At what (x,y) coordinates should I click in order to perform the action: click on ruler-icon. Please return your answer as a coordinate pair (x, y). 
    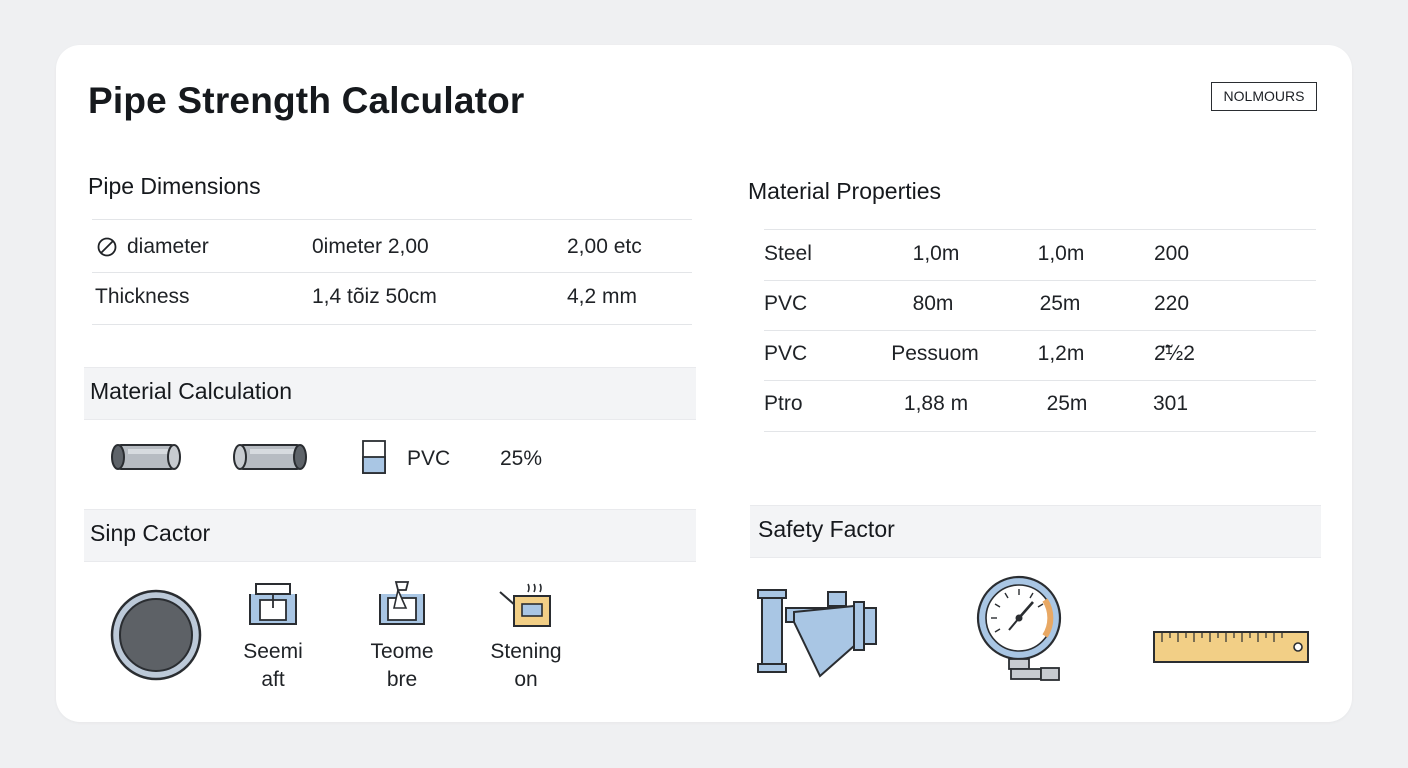
    Looking at the image, I should click on (1231, 647).